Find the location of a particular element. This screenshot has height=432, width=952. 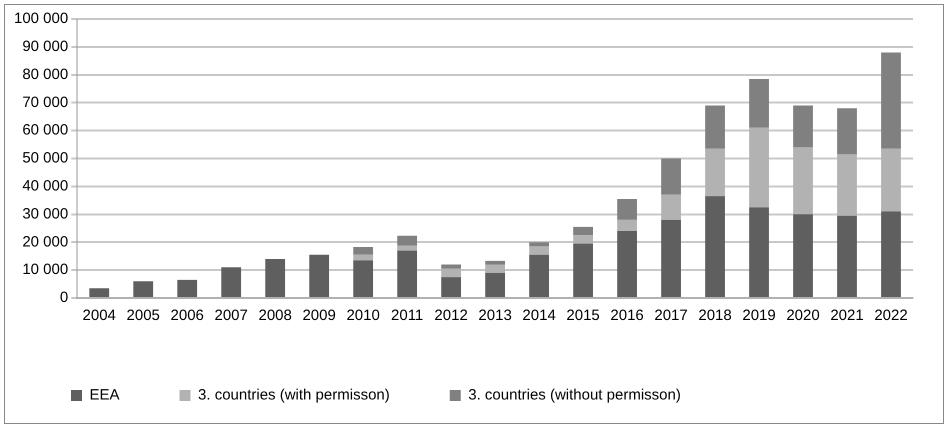

y-tick-label: 40 000 is located at coordinates (45, 186).